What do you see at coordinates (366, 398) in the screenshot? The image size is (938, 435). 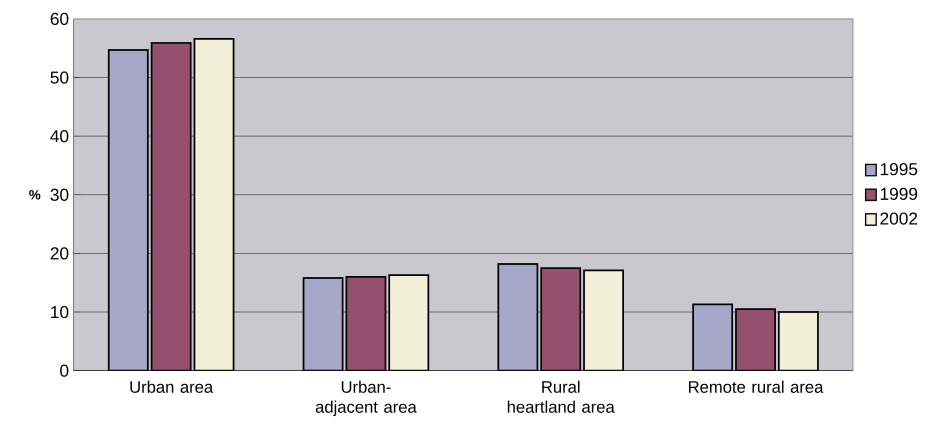 I see `x-tick-label: Urban-adjacent area` at bounding box center [366, 398].